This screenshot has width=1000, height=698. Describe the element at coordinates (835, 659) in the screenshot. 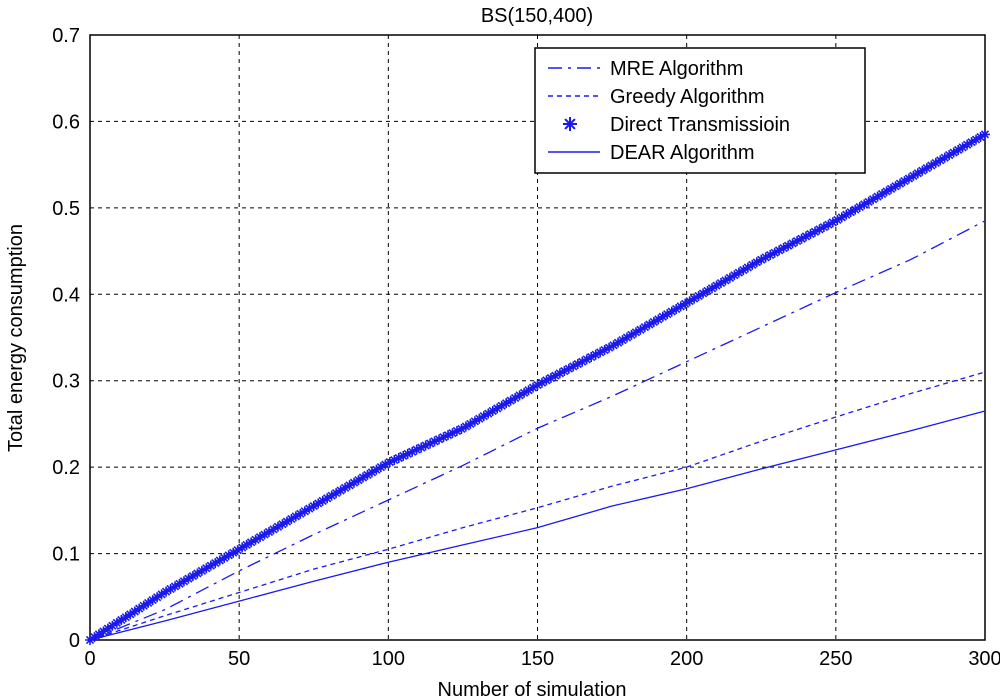

I see `x-tick-label: 250` at that location.